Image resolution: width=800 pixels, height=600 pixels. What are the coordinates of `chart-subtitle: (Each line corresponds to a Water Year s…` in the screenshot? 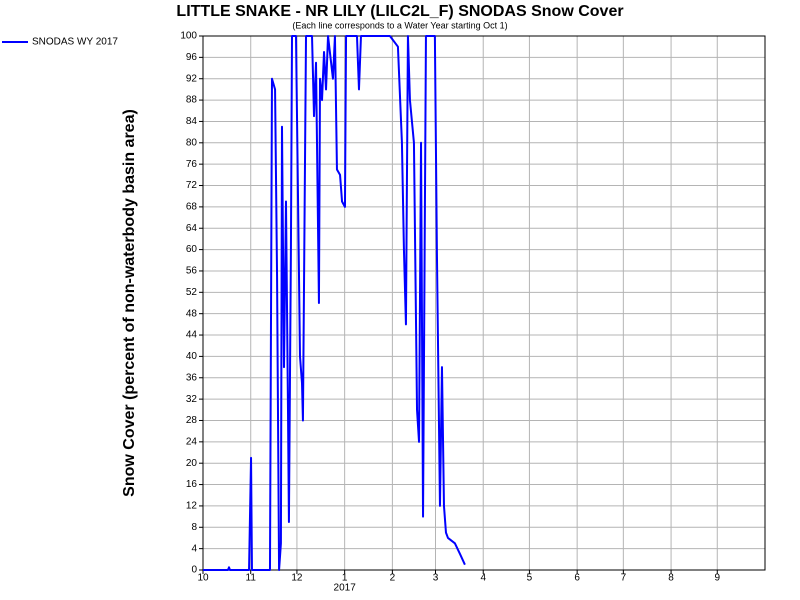 It's located at (399, 25).